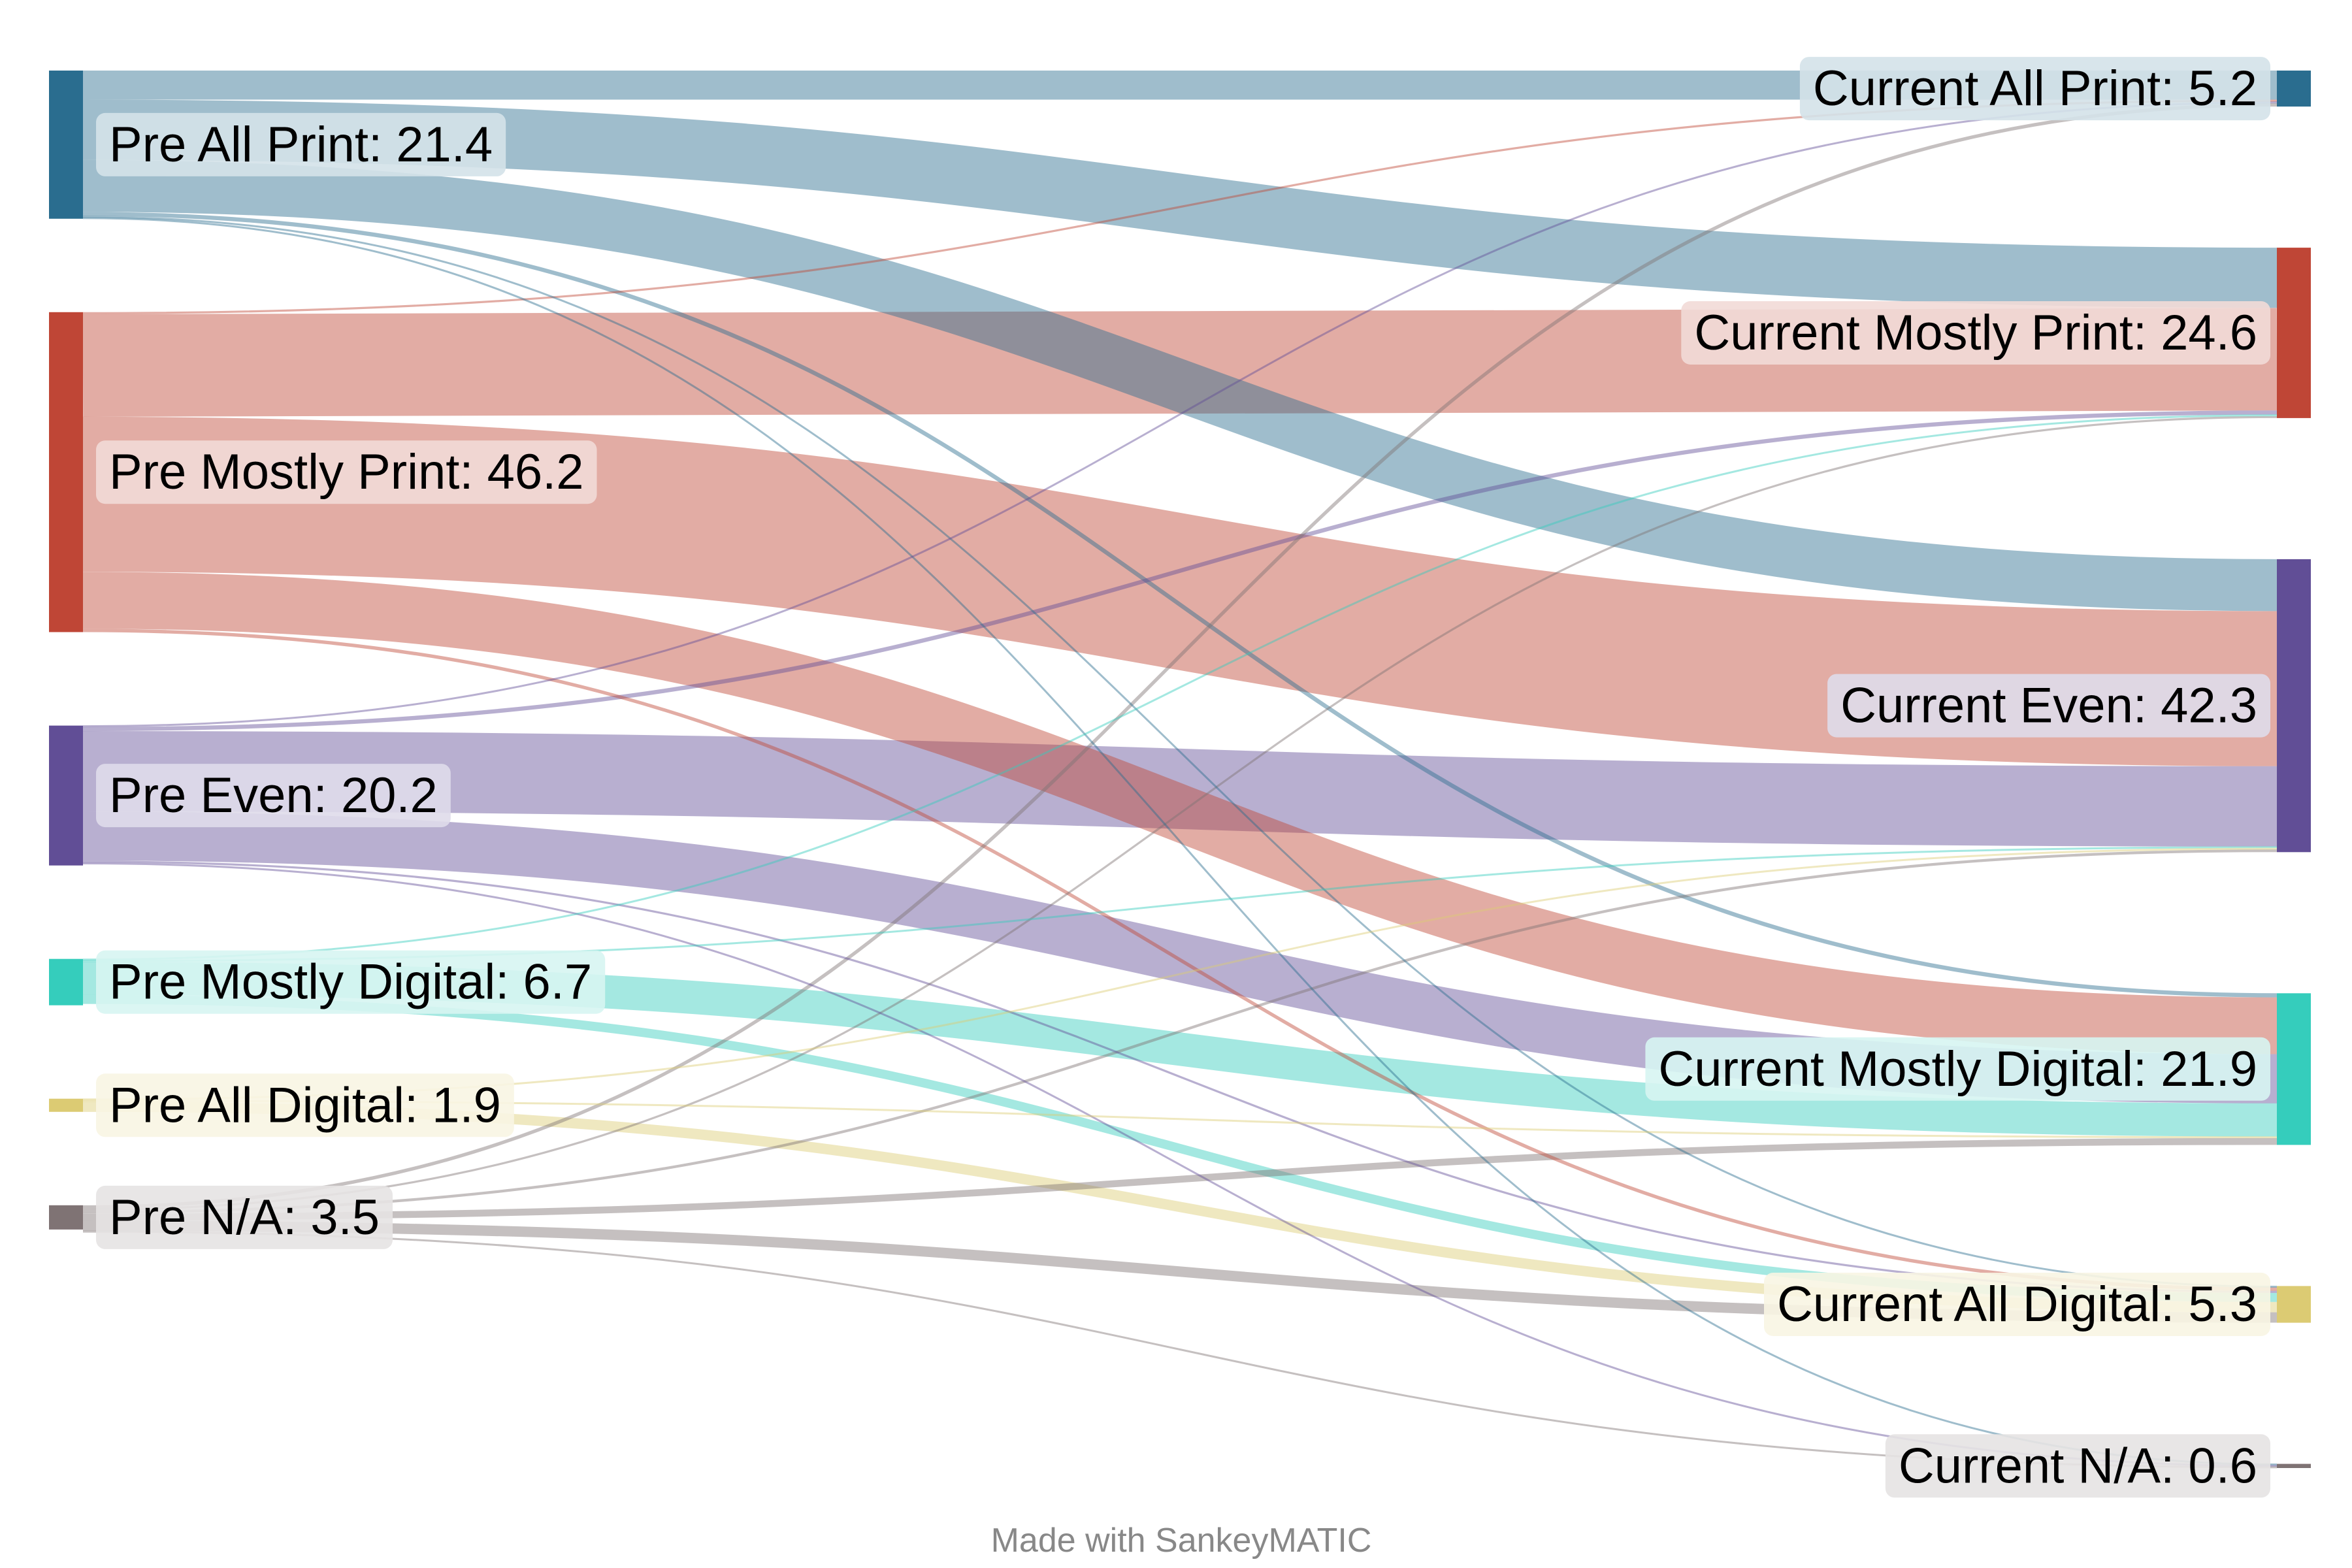 This screenshot has height=1568, width=2352. Describe the element at coordinates (66, 145) in the screenshot. I see `source-node-pre_all_print` at that location.